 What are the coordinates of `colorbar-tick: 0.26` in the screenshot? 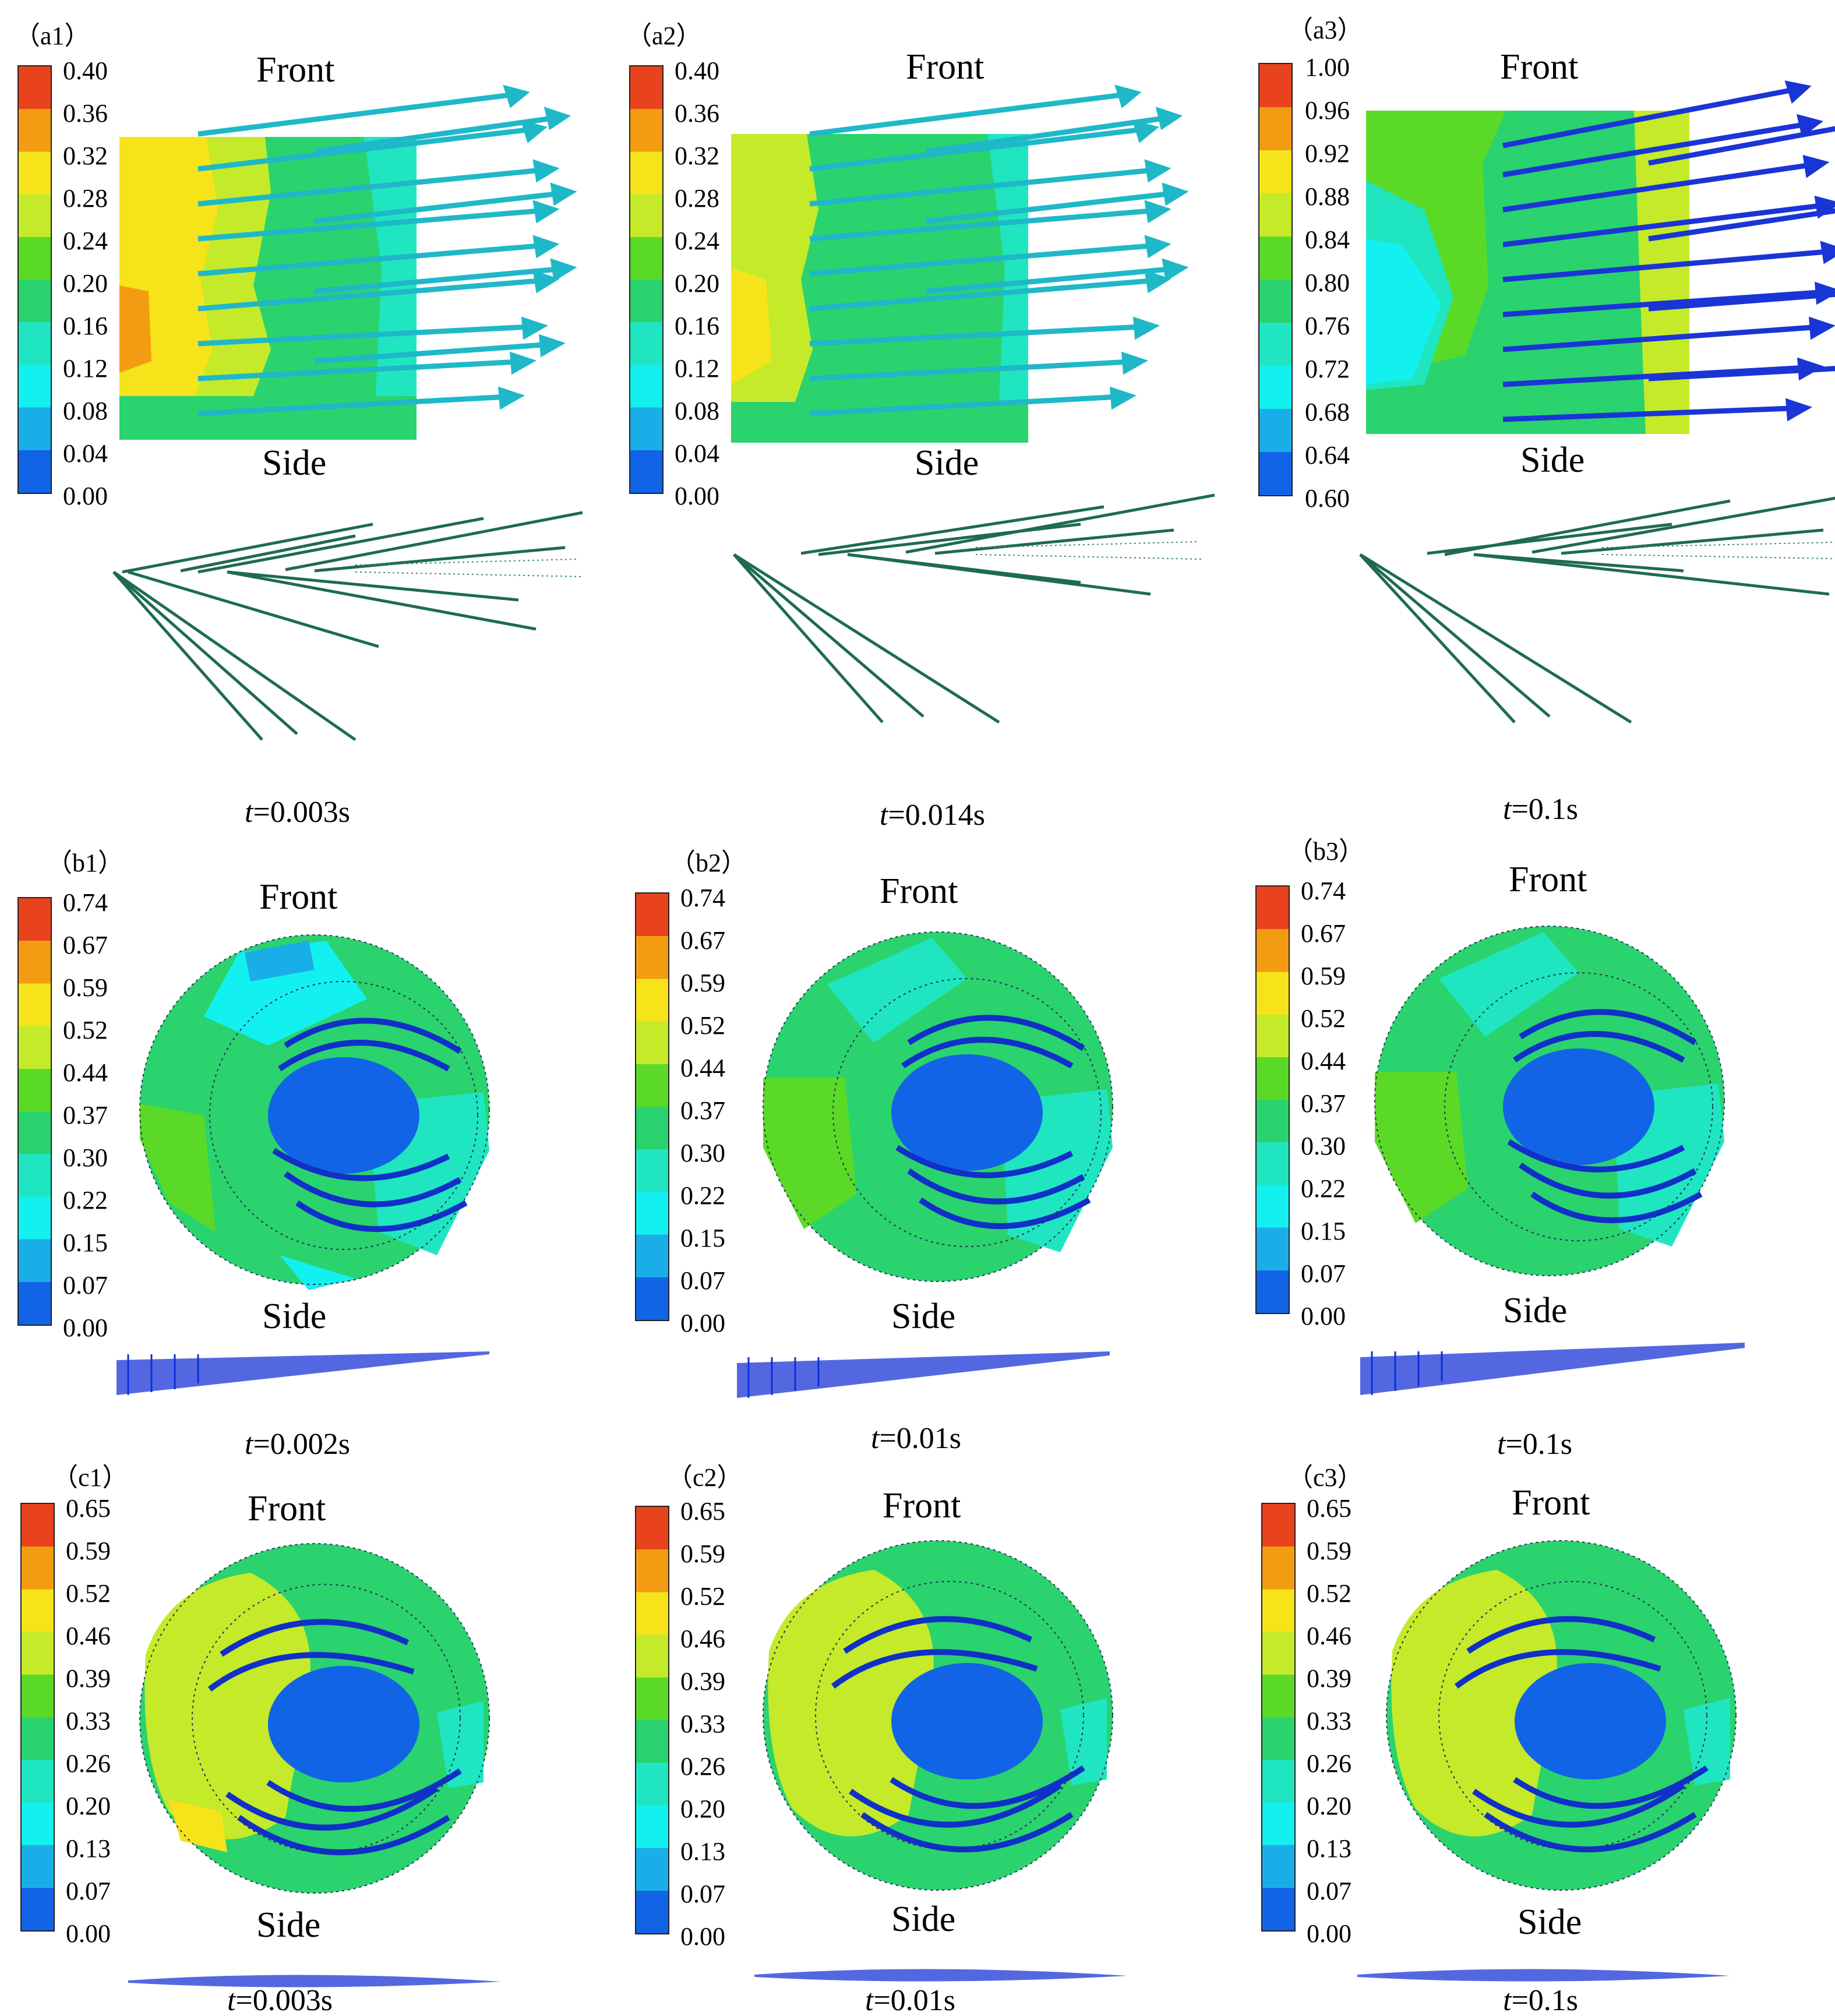 It's located at (703, 1766).